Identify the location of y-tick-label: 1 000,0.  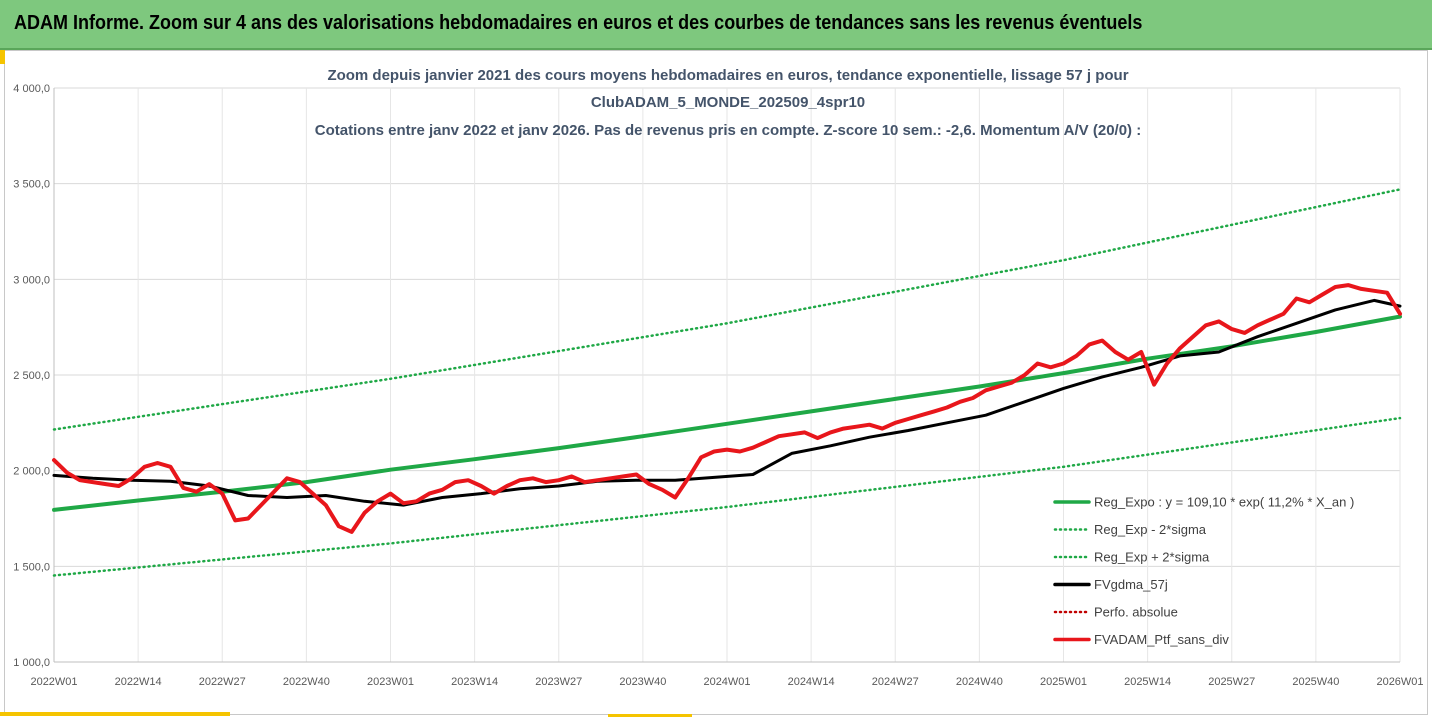
(31, 663).